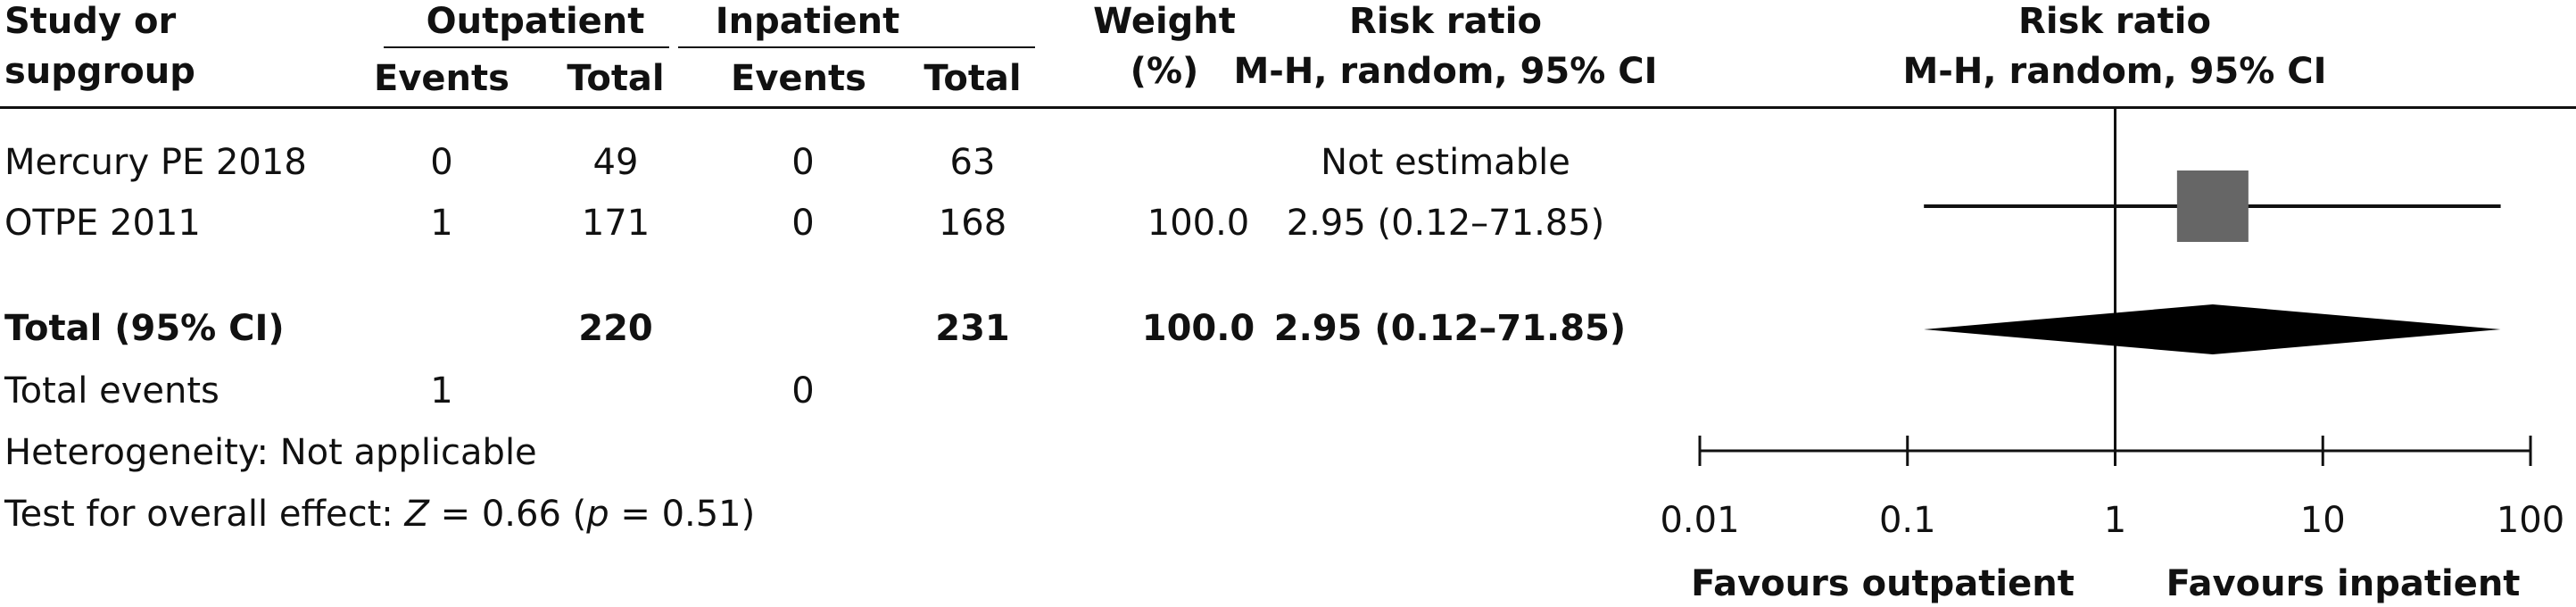 The width and height of the screenshot is (2576, 607). Describe the element at coordinates (441, 162) in the screenshot. I see `out-events-cell: 0` at that location.